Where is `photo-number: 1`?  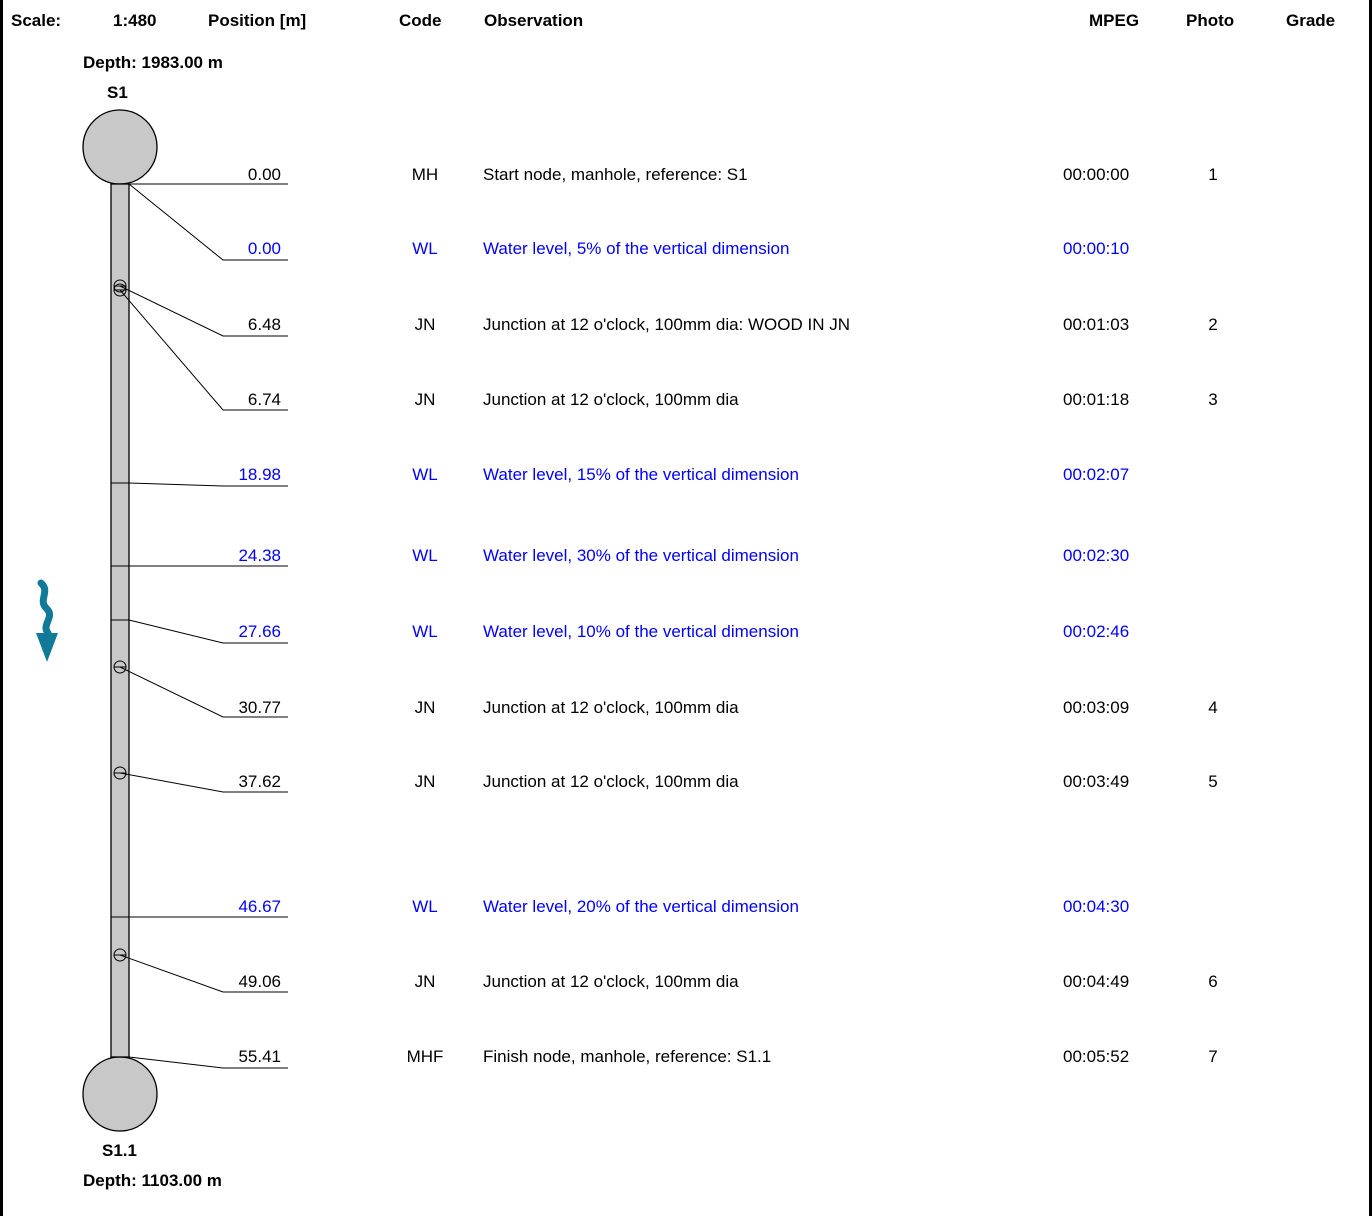
photo-number: 1 is located at coordinates (1213, 174).